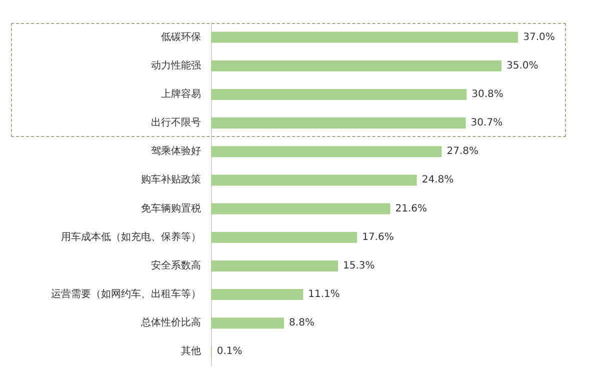 This screenshot has height=389, width=591. Describe the element at coordinates (358, 266) in the screenshot. I see `data-label: 15.3%` at that location.